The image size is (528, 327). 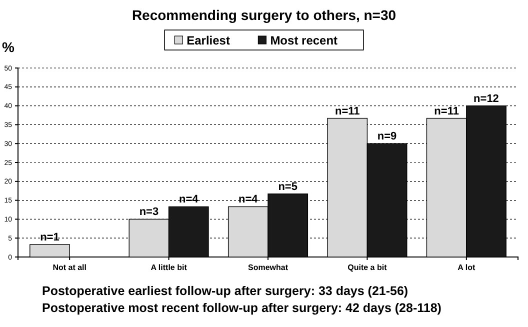 I want to click on annotation: n=9, so click(x=387, y=136).